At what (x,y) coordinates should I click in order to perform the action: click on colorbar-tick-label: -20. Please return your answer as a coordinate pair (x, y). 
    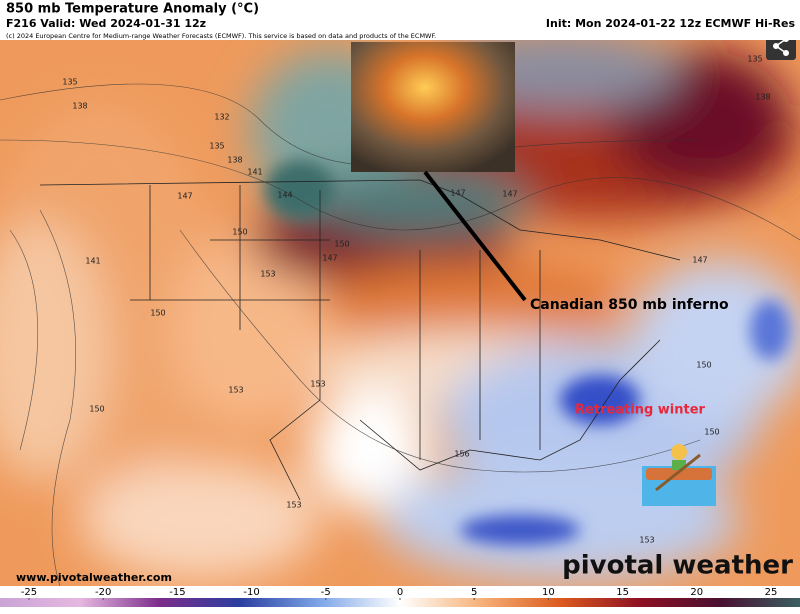
    Looking at the image, I should click on (103, 592).